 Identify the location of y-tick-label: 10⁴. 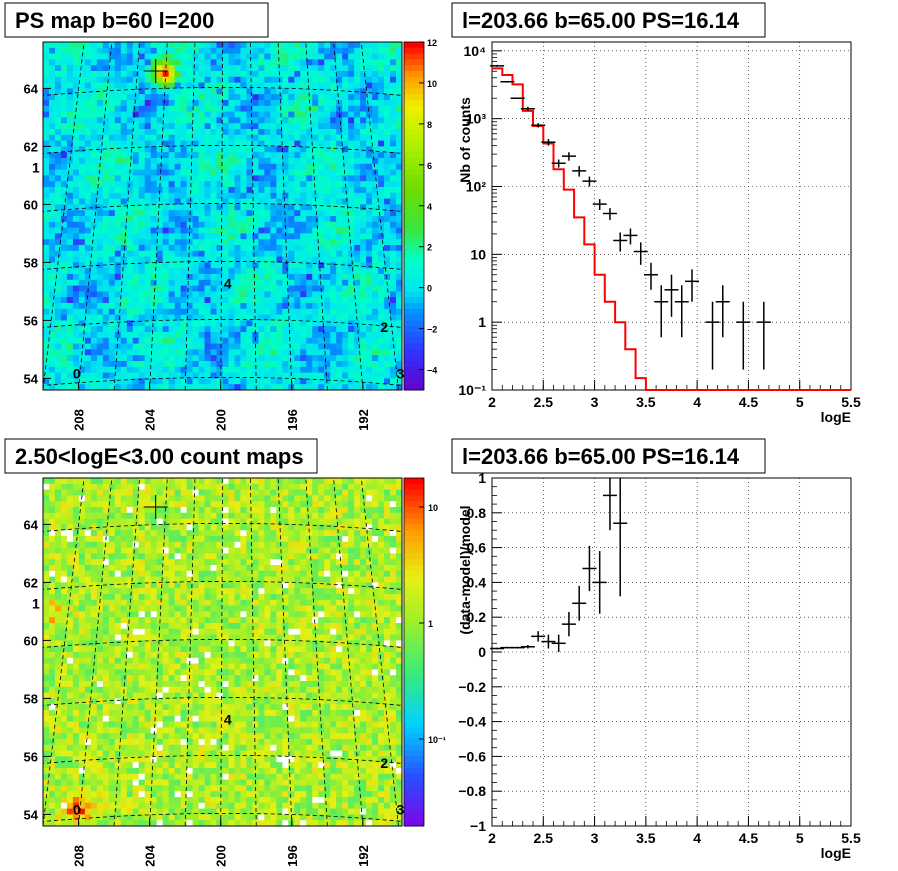
(475, 51).